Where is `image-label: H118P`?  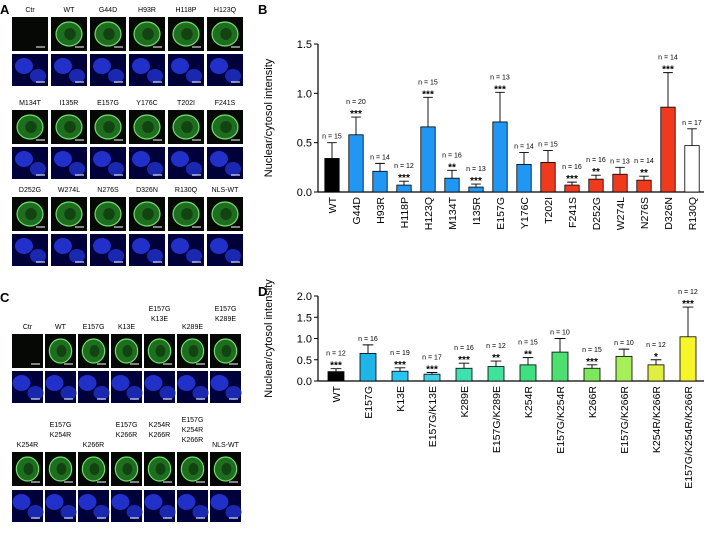 image-label: H118P is located at coordinates (186, 10).